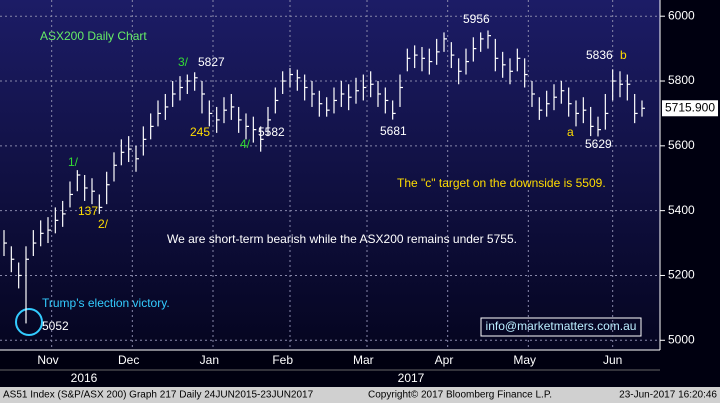  I want to click on annotation: 5629, so click(598, 144).